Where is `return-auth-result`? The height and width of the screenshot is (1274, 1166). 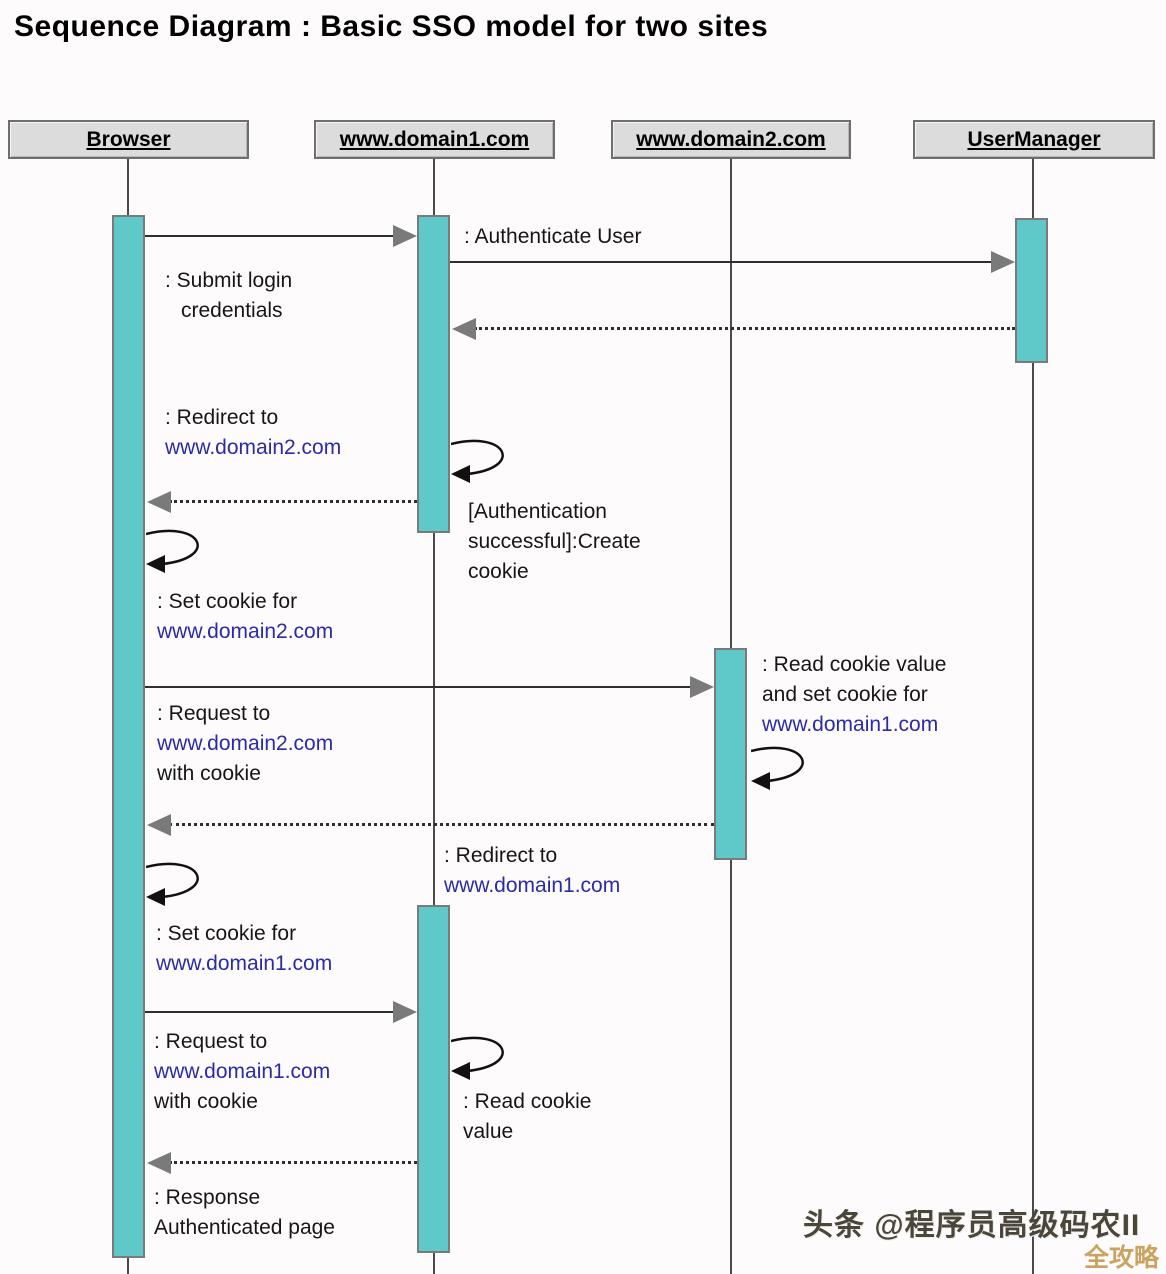
return-auth-result is located at coordinates (744, 328).